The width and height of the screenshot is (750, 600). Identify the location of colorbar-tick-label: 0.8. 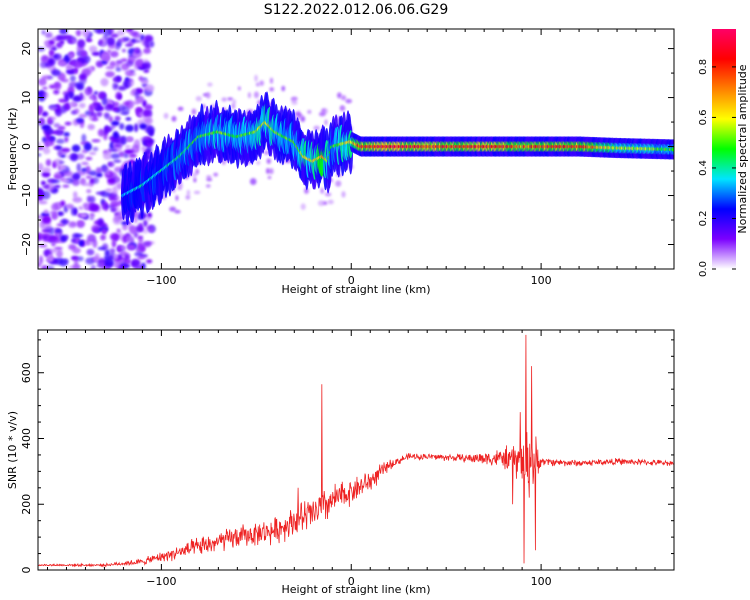
(703, 67).